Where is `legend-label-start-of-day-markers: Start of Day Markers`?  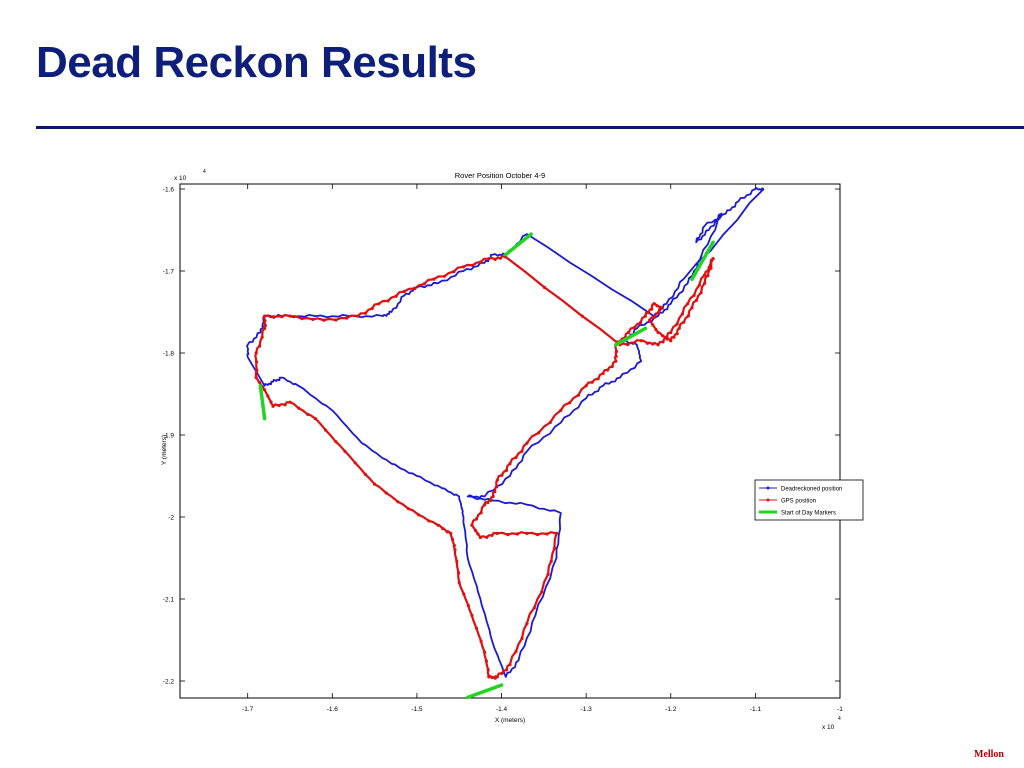
legend-label-start-of-day-markers: Start of Day Markers is located at coordinates (808, 513).